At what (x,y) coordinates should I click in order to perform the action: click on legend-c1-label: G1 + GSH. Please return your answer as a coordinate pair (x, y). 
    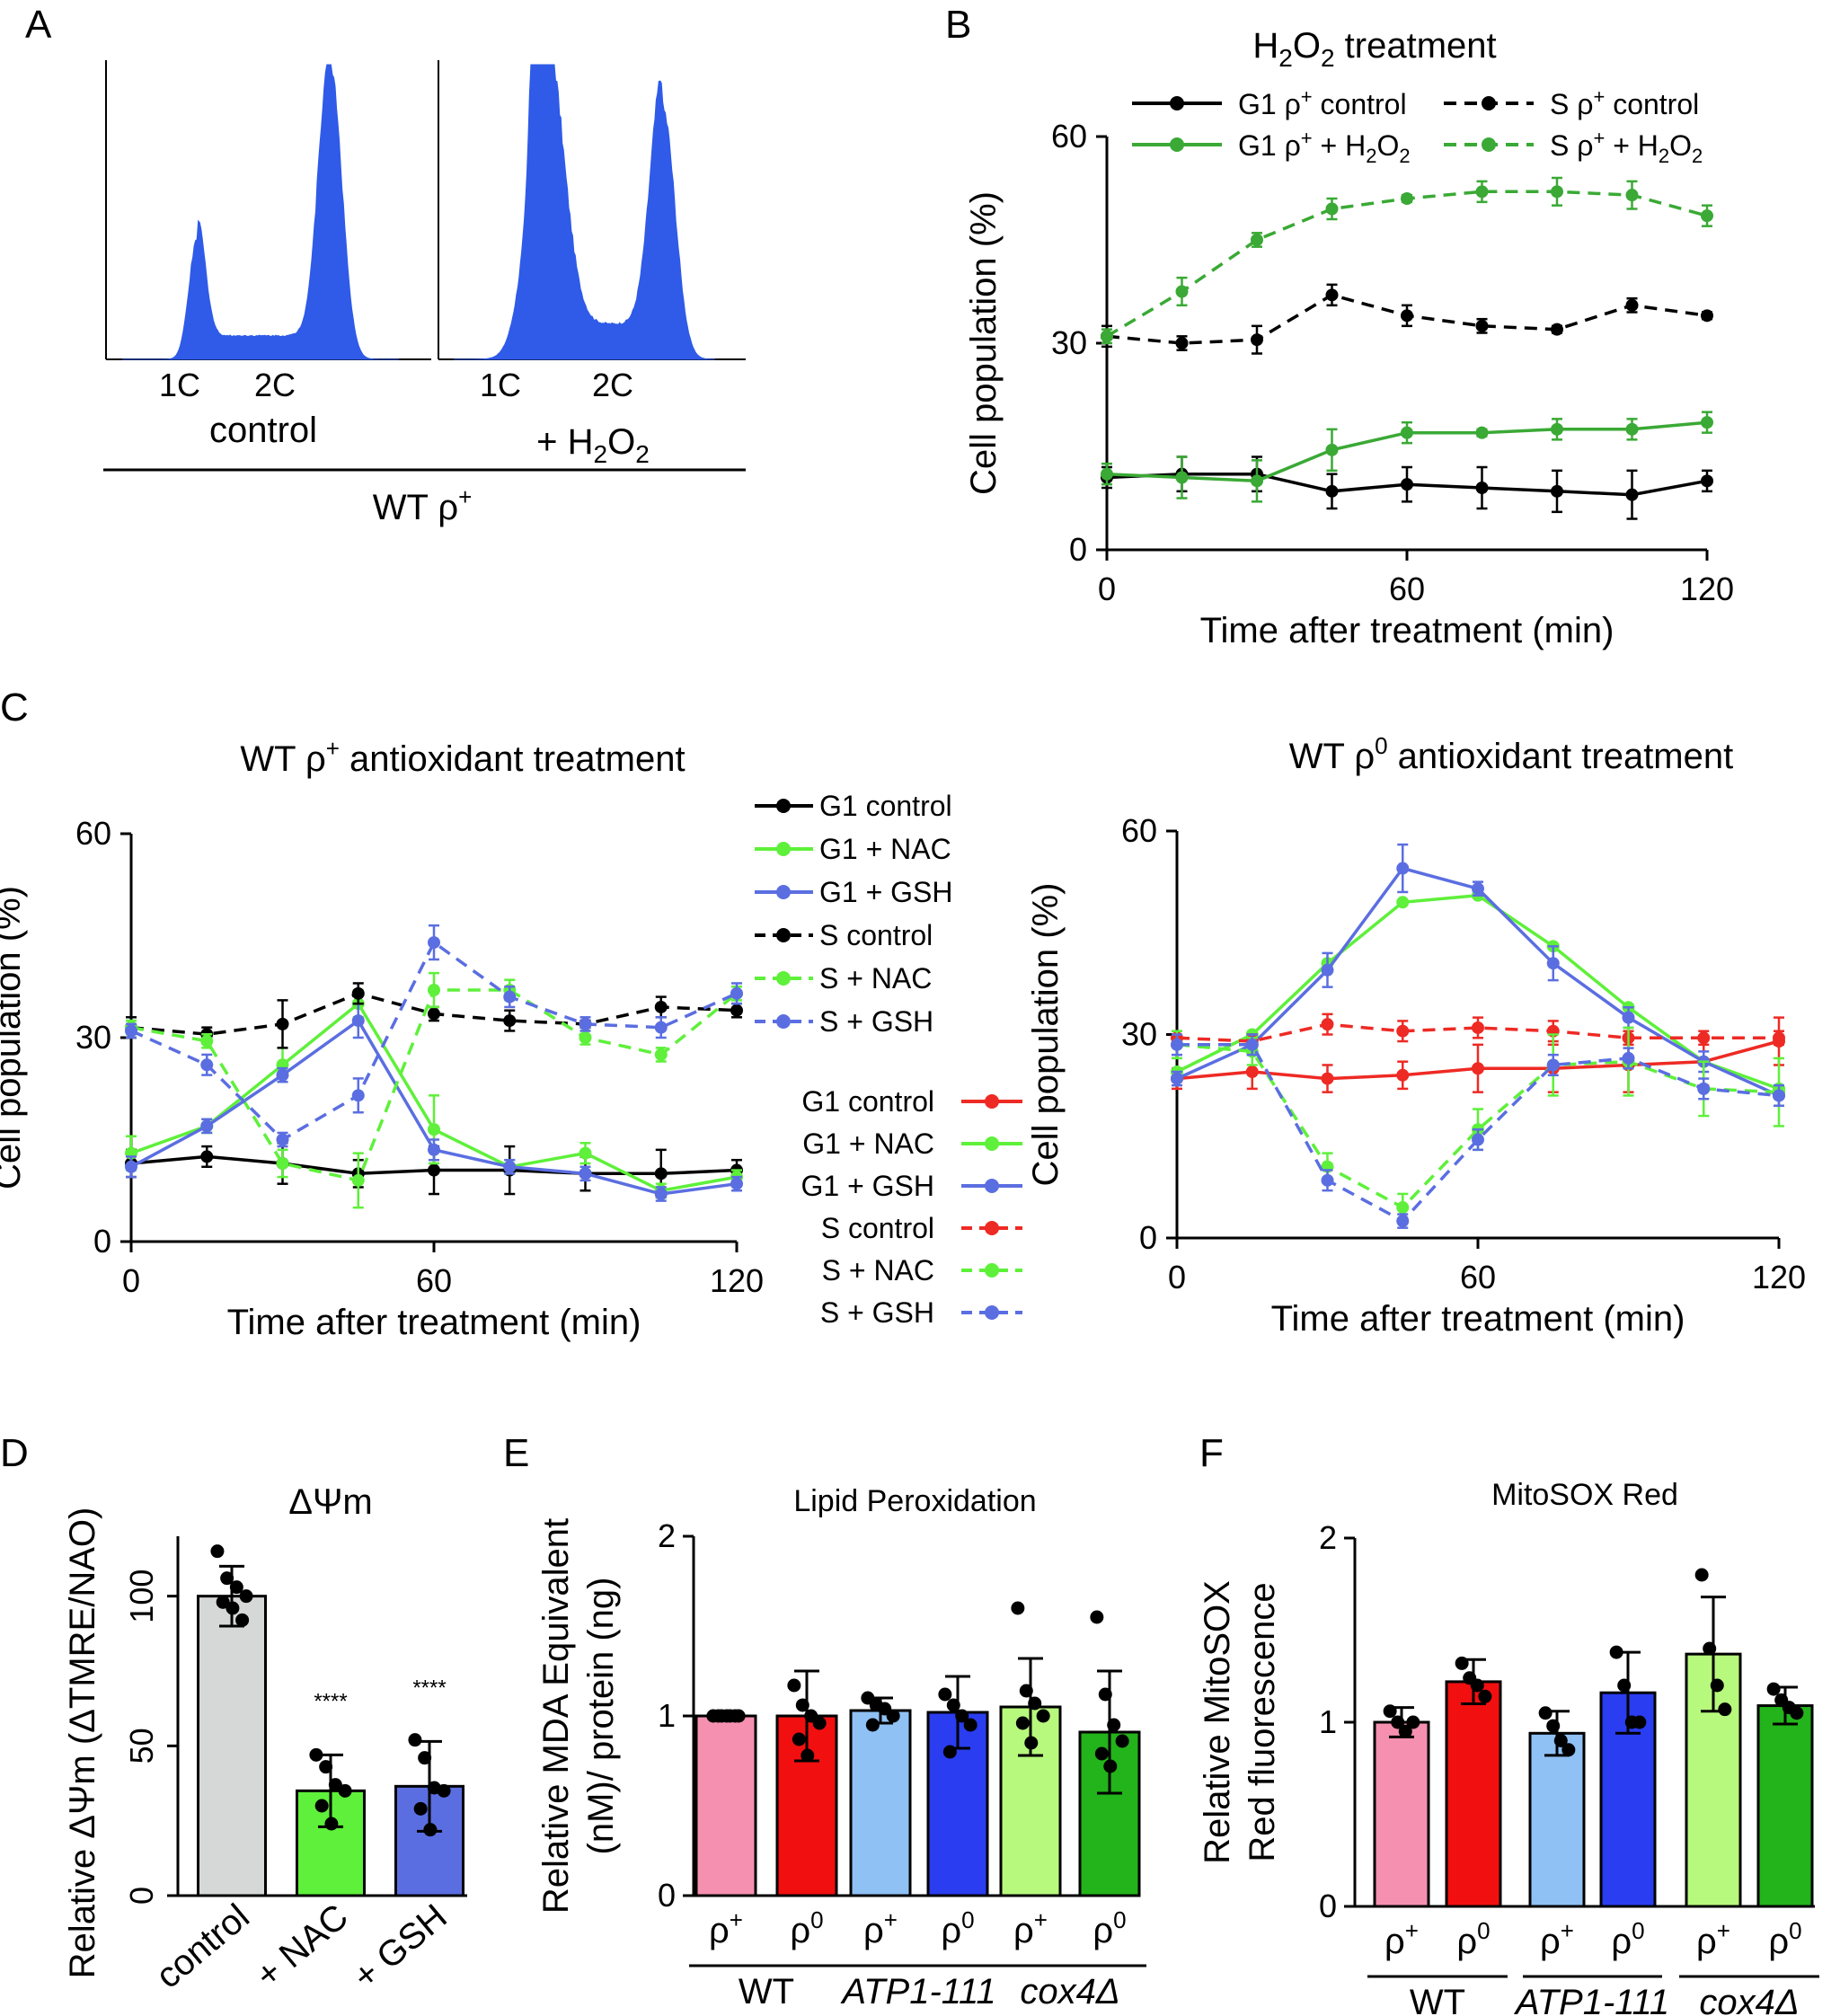
    Looking at the image, I should click on (886, 892).